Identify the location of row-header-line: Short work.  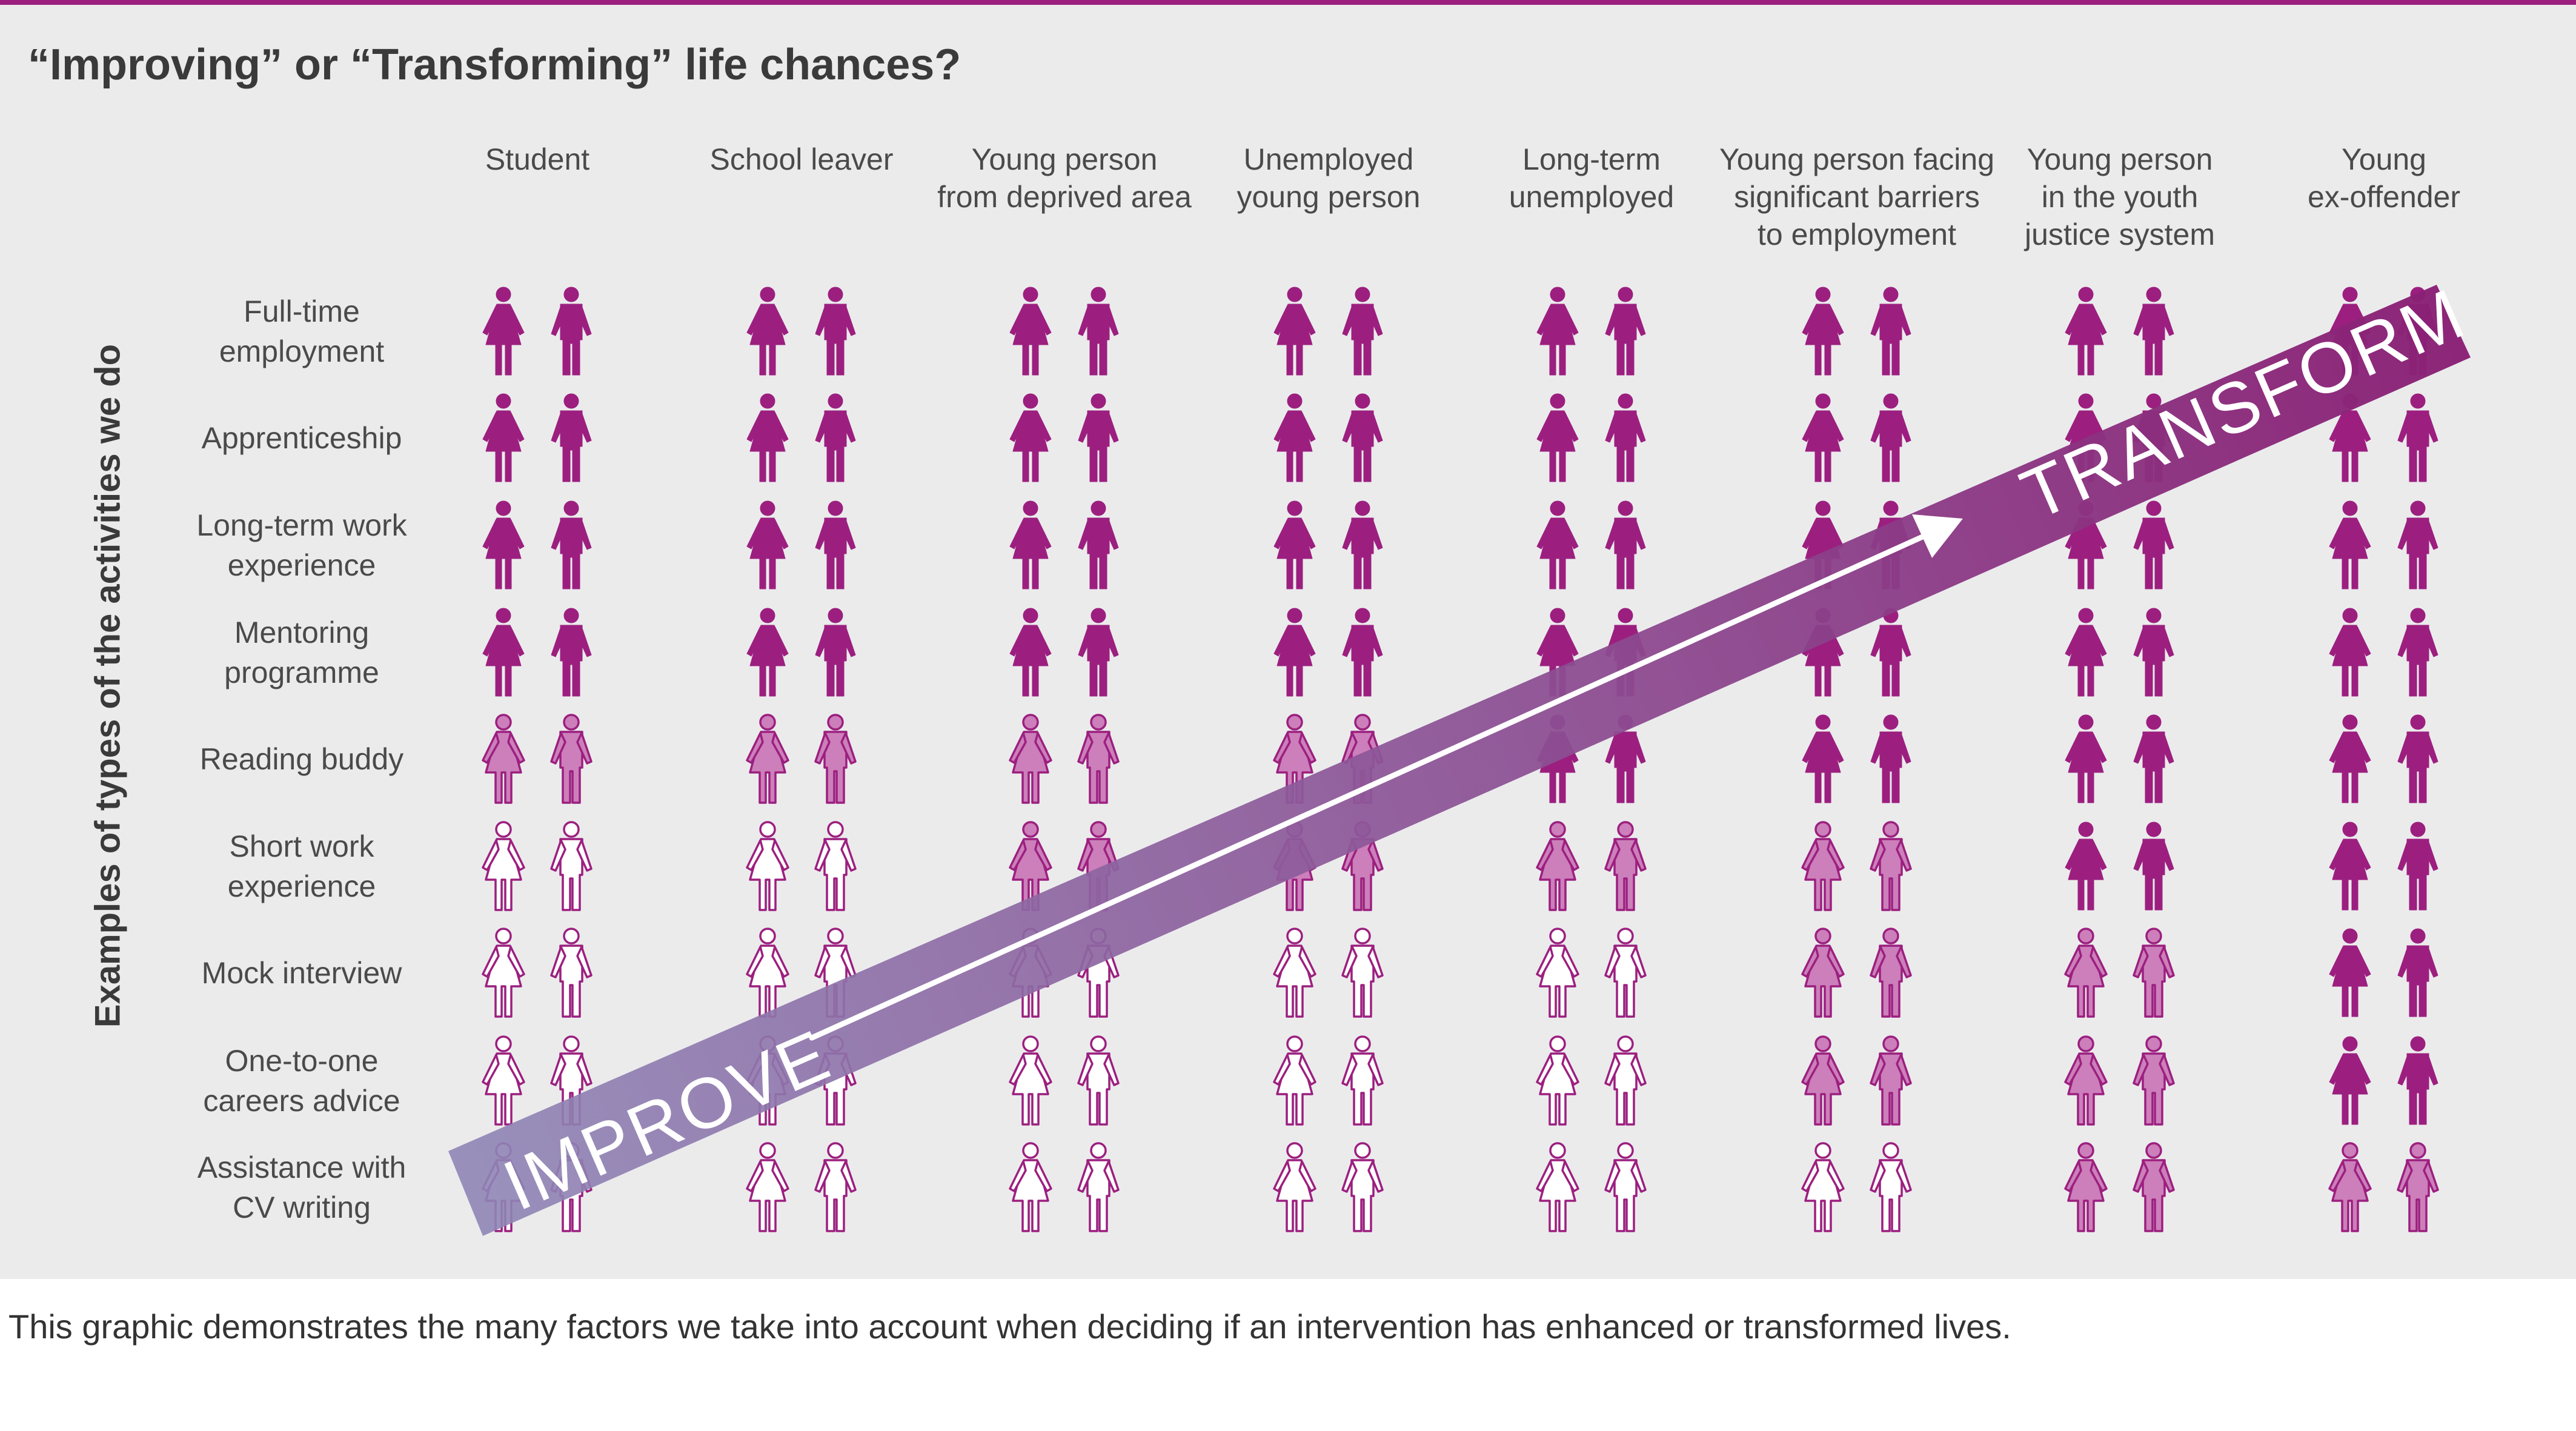
(301, 846).